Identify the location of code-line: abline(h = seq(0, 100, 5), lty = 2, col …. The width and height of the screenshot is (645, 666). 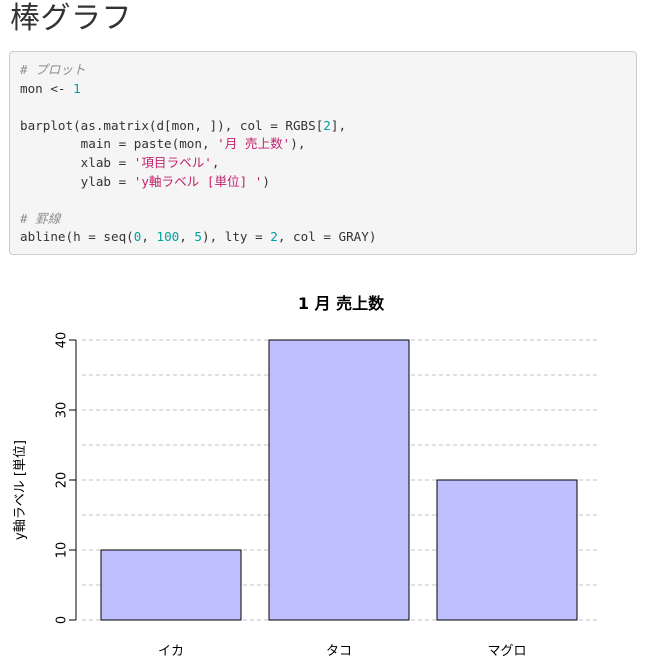
(198, 237).